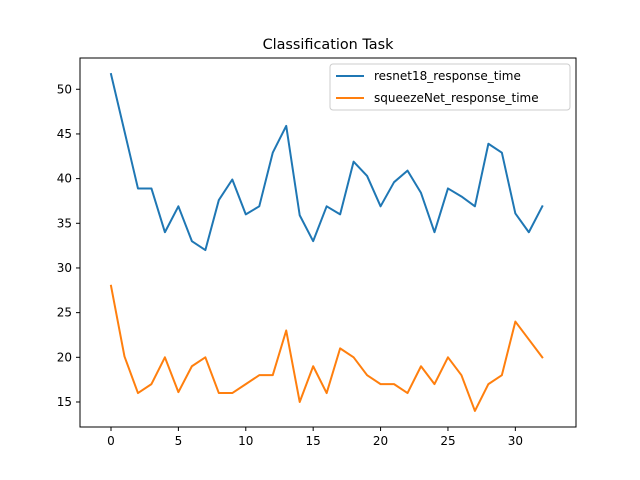  What do you see at coordinates (380, 441) in the screenshot?
I see `x-tick-label: 20` at bounding box center [380, 441].